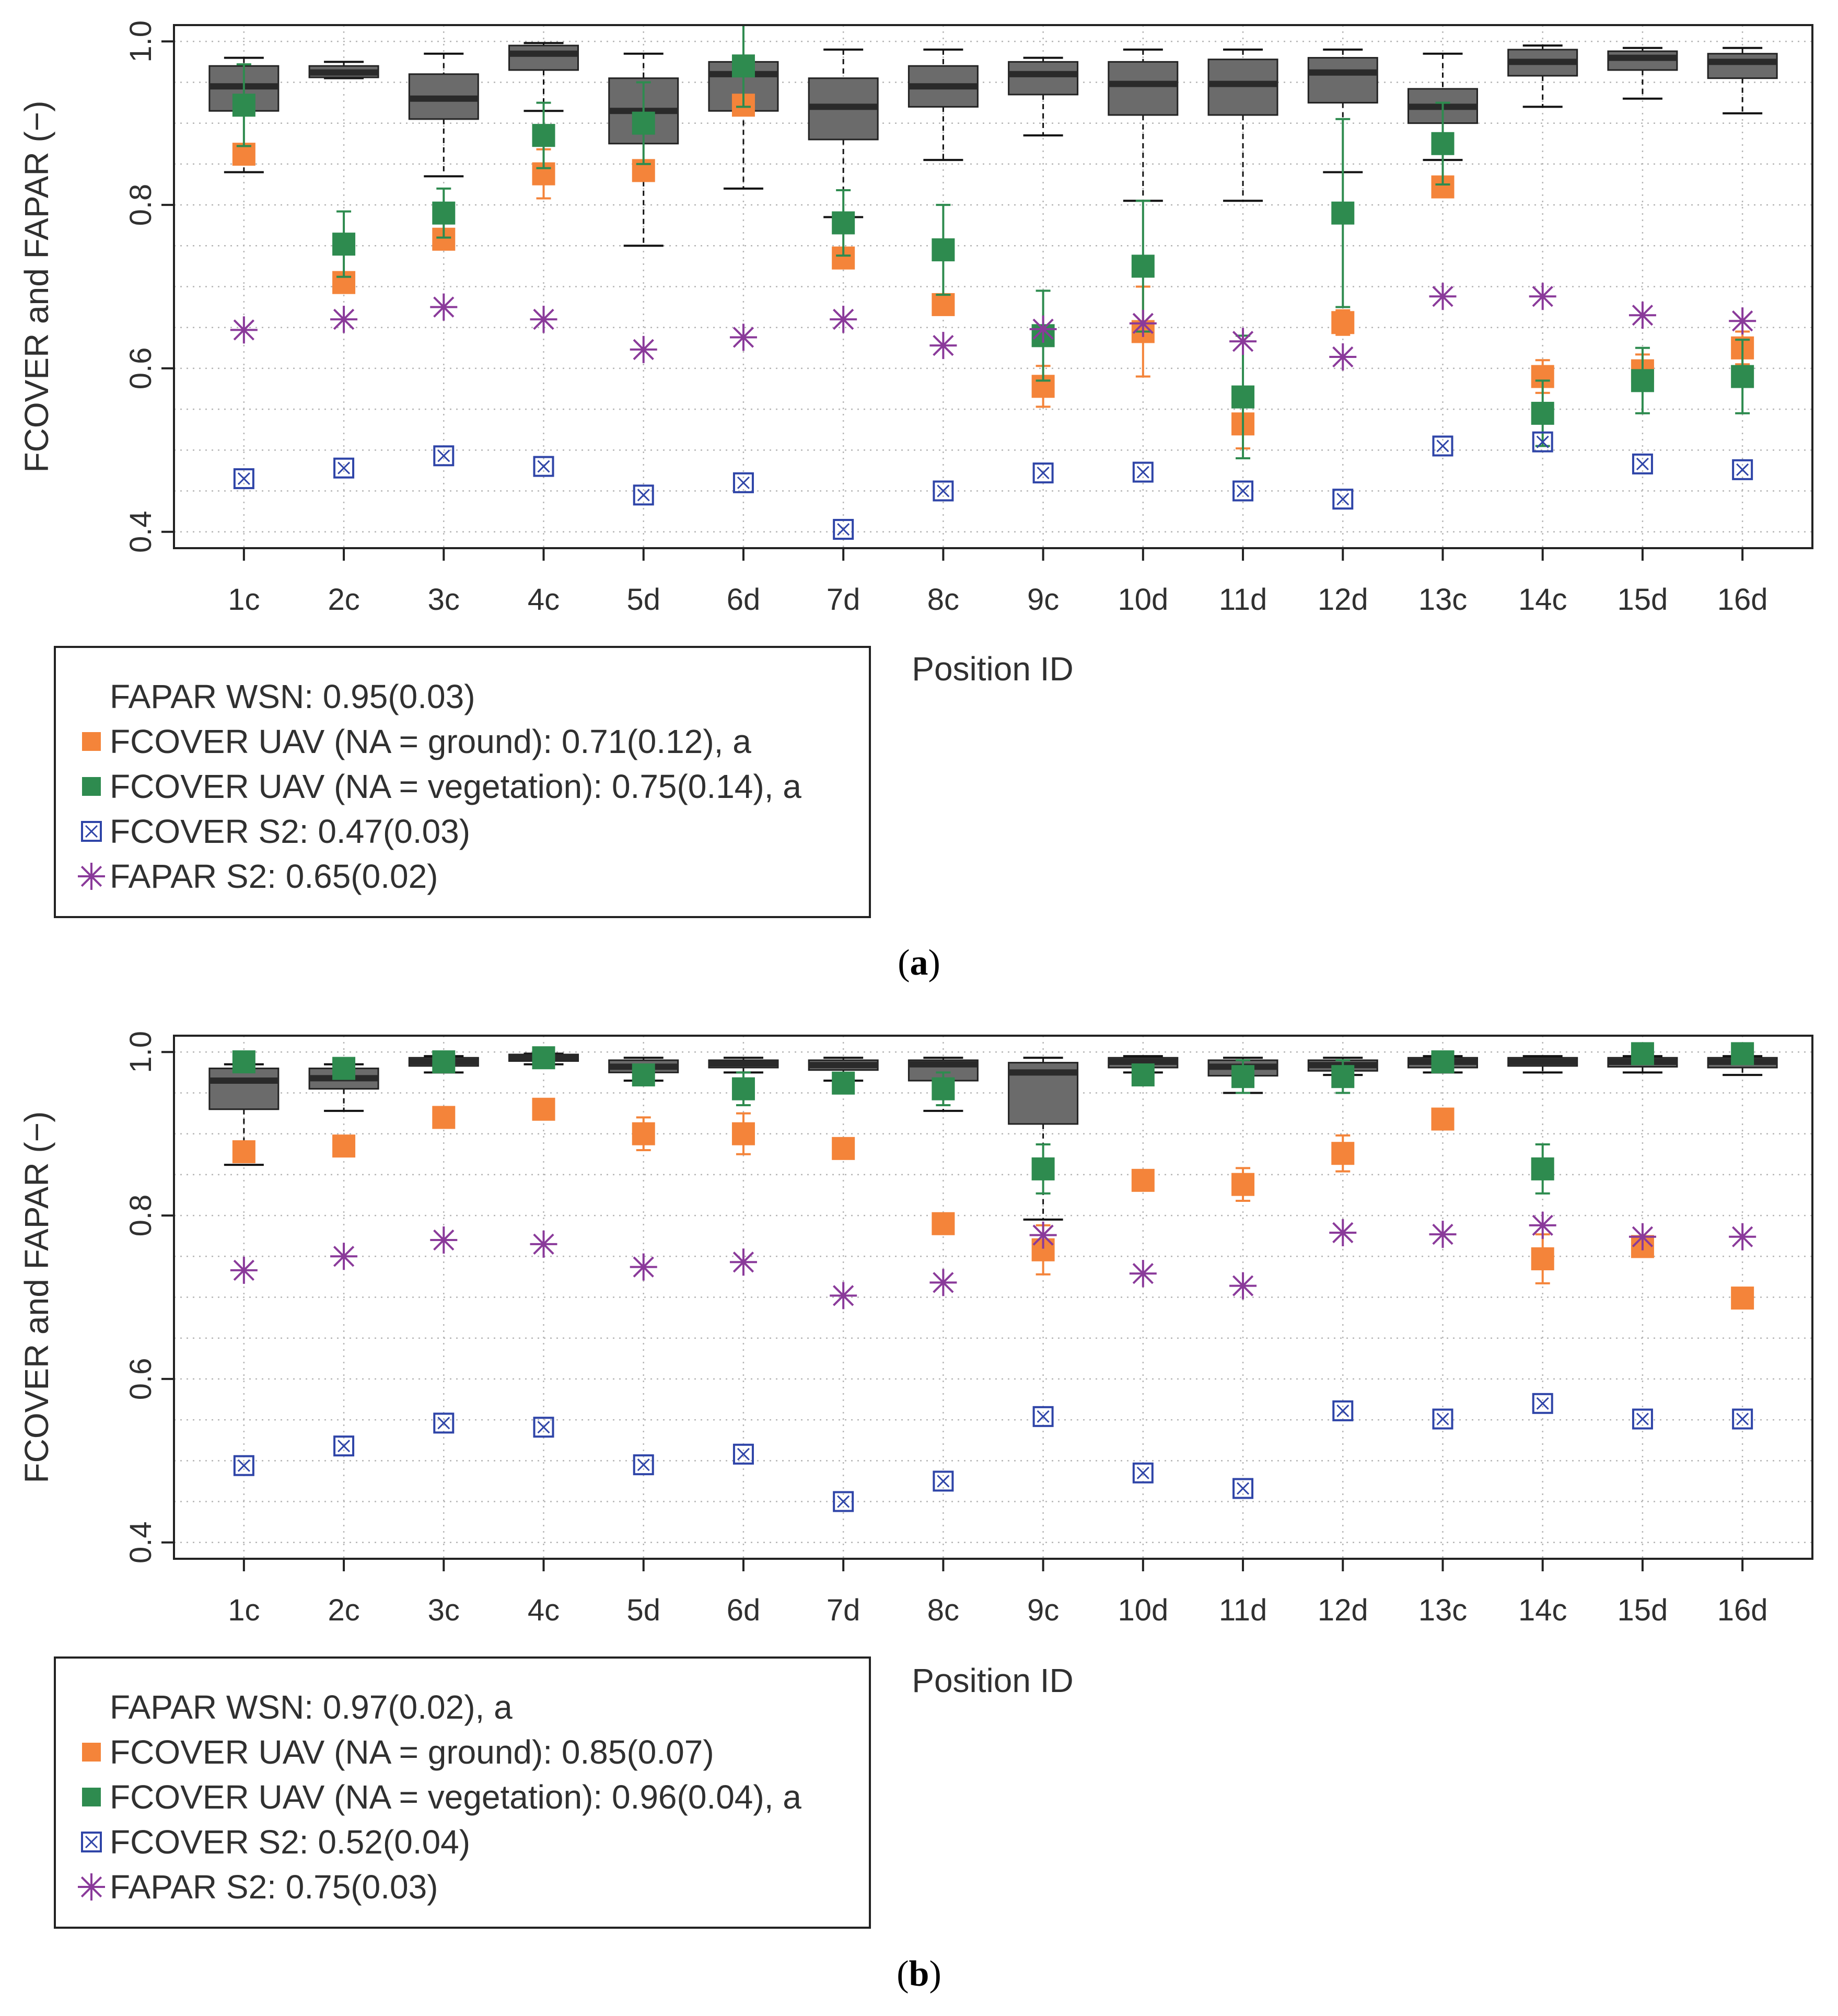  Describe the element at coordinates (743, 1066) in the screenshot. I see `boxplot-6d` at that location.